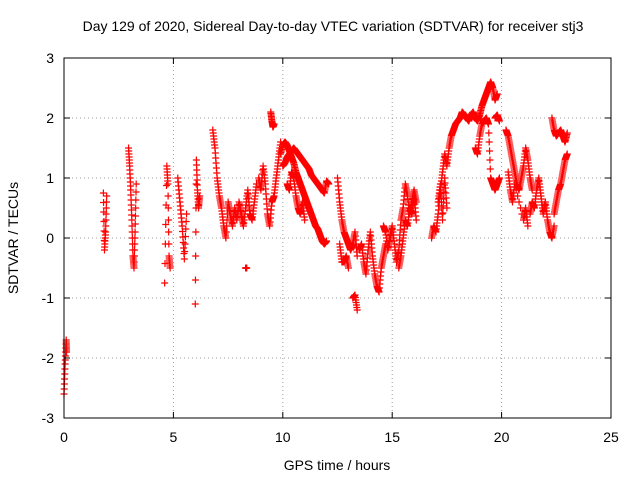  What do you see at coordinates (50, 118) in the screenshot?
I see `y-tick-label: 2` at bounding box center [50, 118].